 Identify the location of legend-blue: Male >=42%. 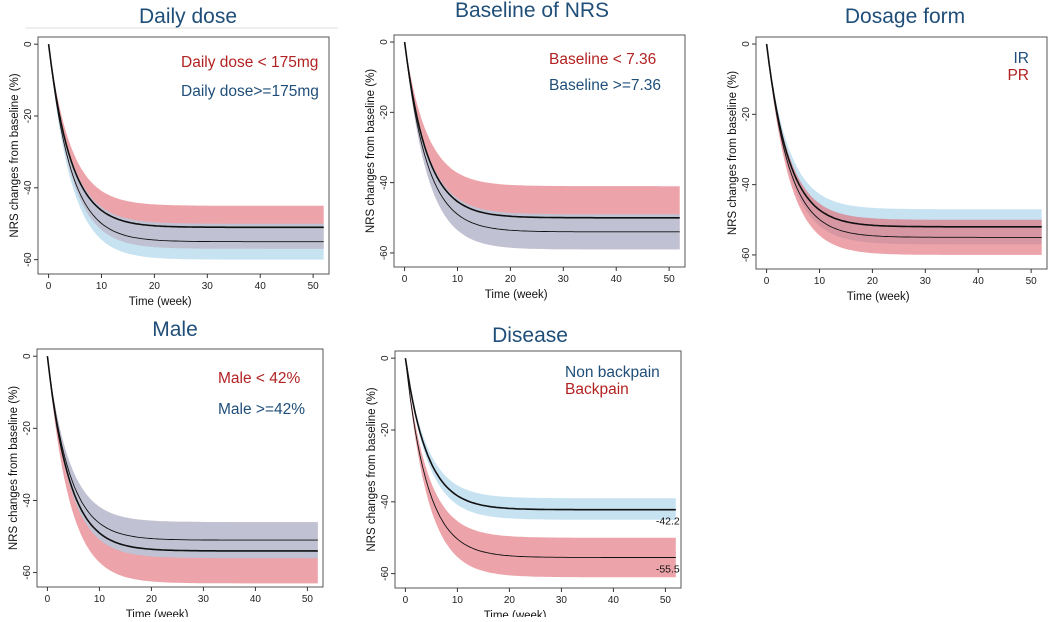
(261, 409).